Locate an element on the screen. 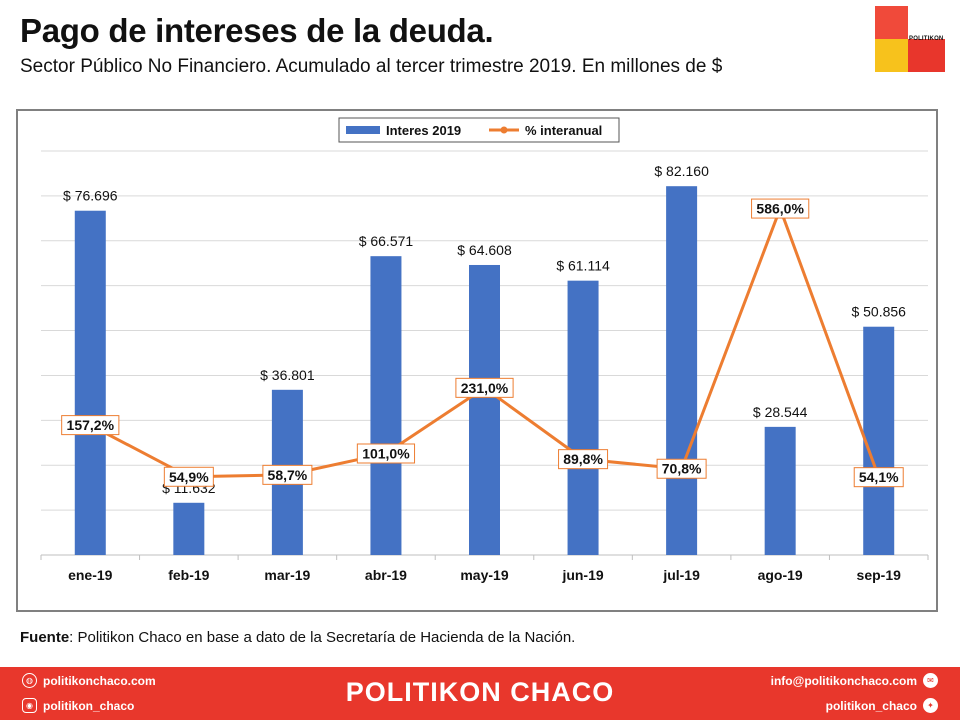 This screenshot has width=960, height=720. footer-instagram: ◉ politikon_chaco is located at coordinates (78, 705).